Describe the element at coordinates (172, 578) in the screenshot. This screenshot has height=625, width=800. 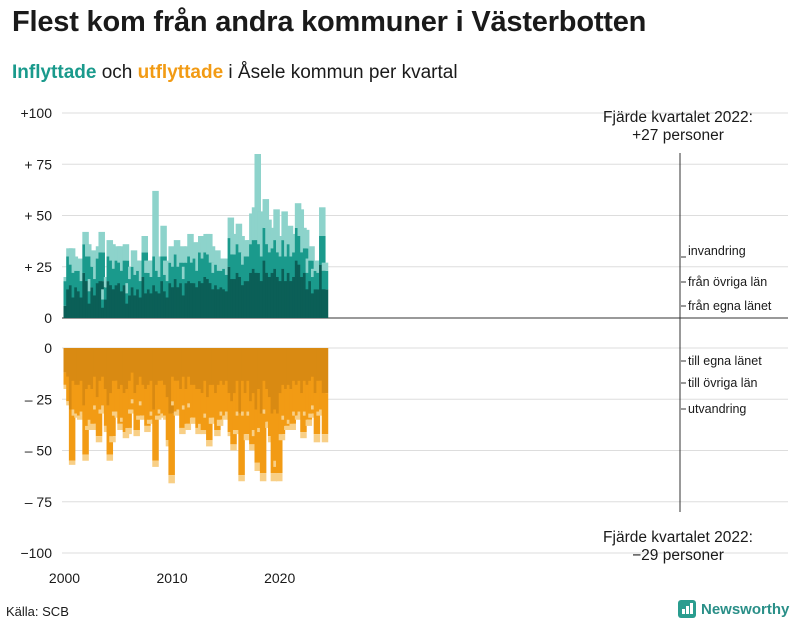
I see `x-tick-2010: 2010` at that location.